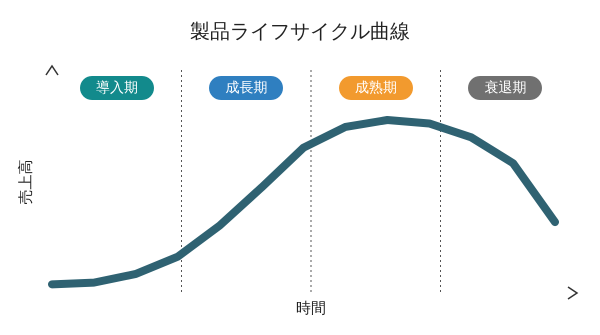 This screenshot has width=600, height=335. Describe the element at coordinates (311, 308) in the screenshot. I see `x-axis-title: 時間` at that location.